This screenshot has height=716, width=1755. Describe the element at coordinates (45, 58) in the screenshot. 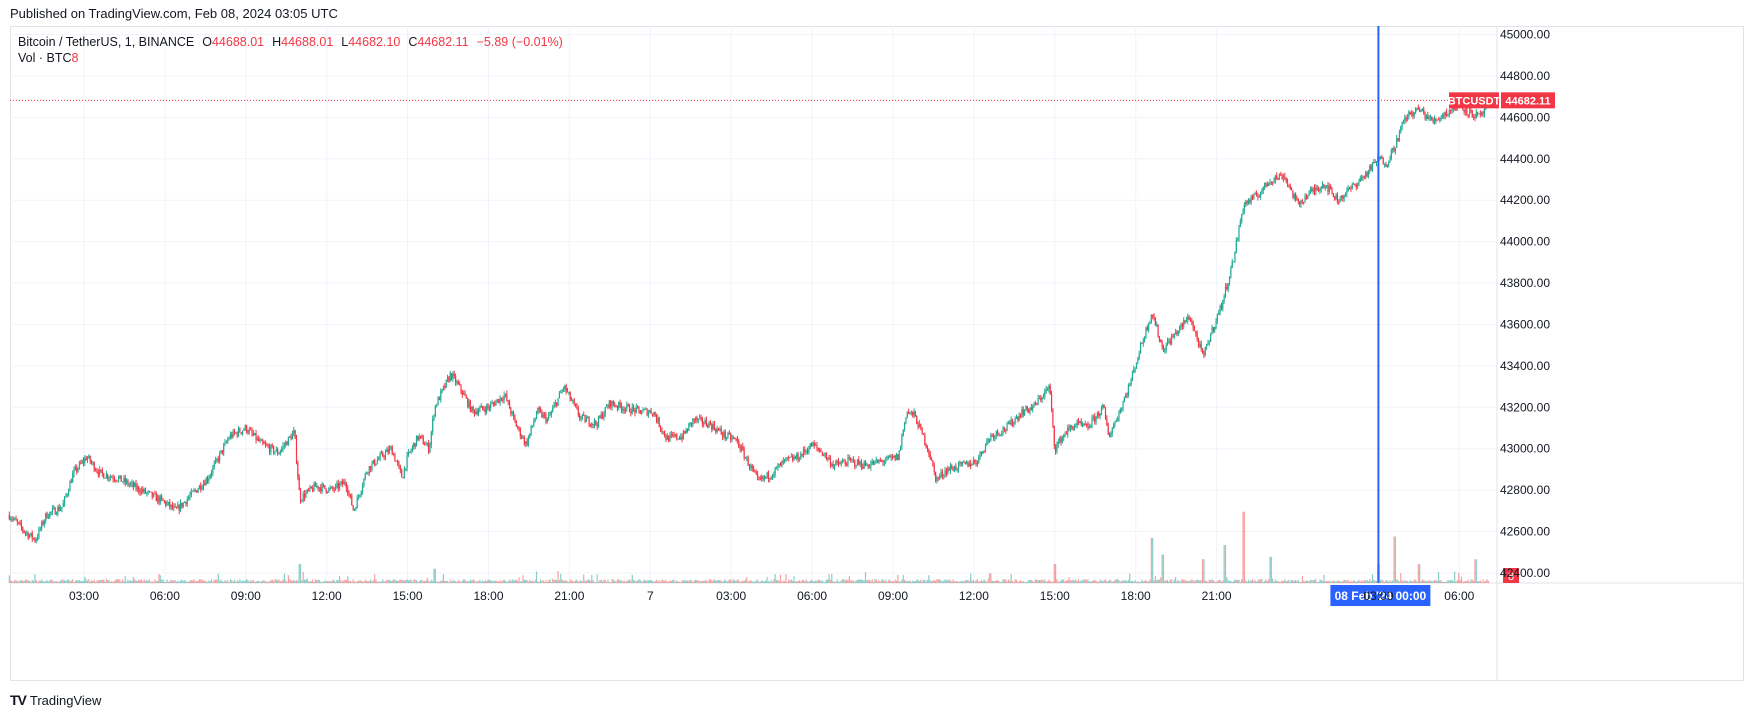

I see `volume-label: Vol · BTC` at that location.